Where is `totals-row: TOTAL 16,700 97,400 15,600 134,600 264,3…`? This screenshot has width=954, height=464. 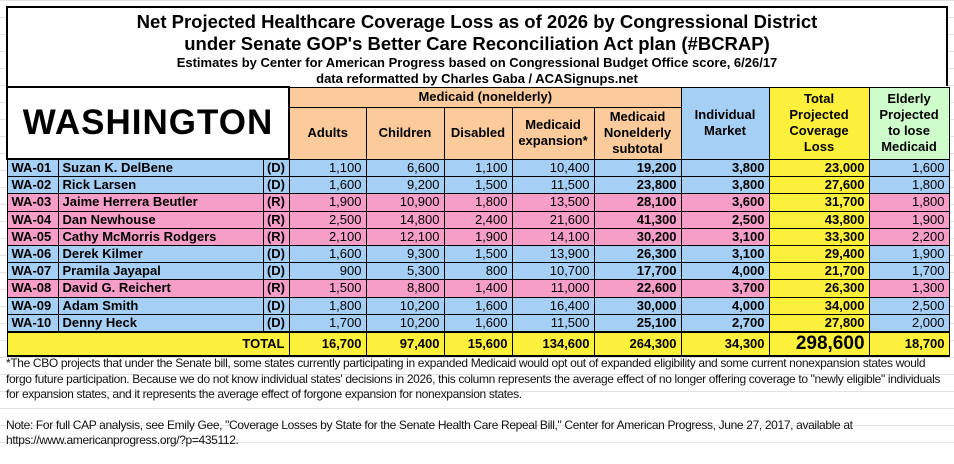
totals-row: TOTAL 16,700 97,400 15,600 134,600 264,3… is located at coordinates (478, 343).